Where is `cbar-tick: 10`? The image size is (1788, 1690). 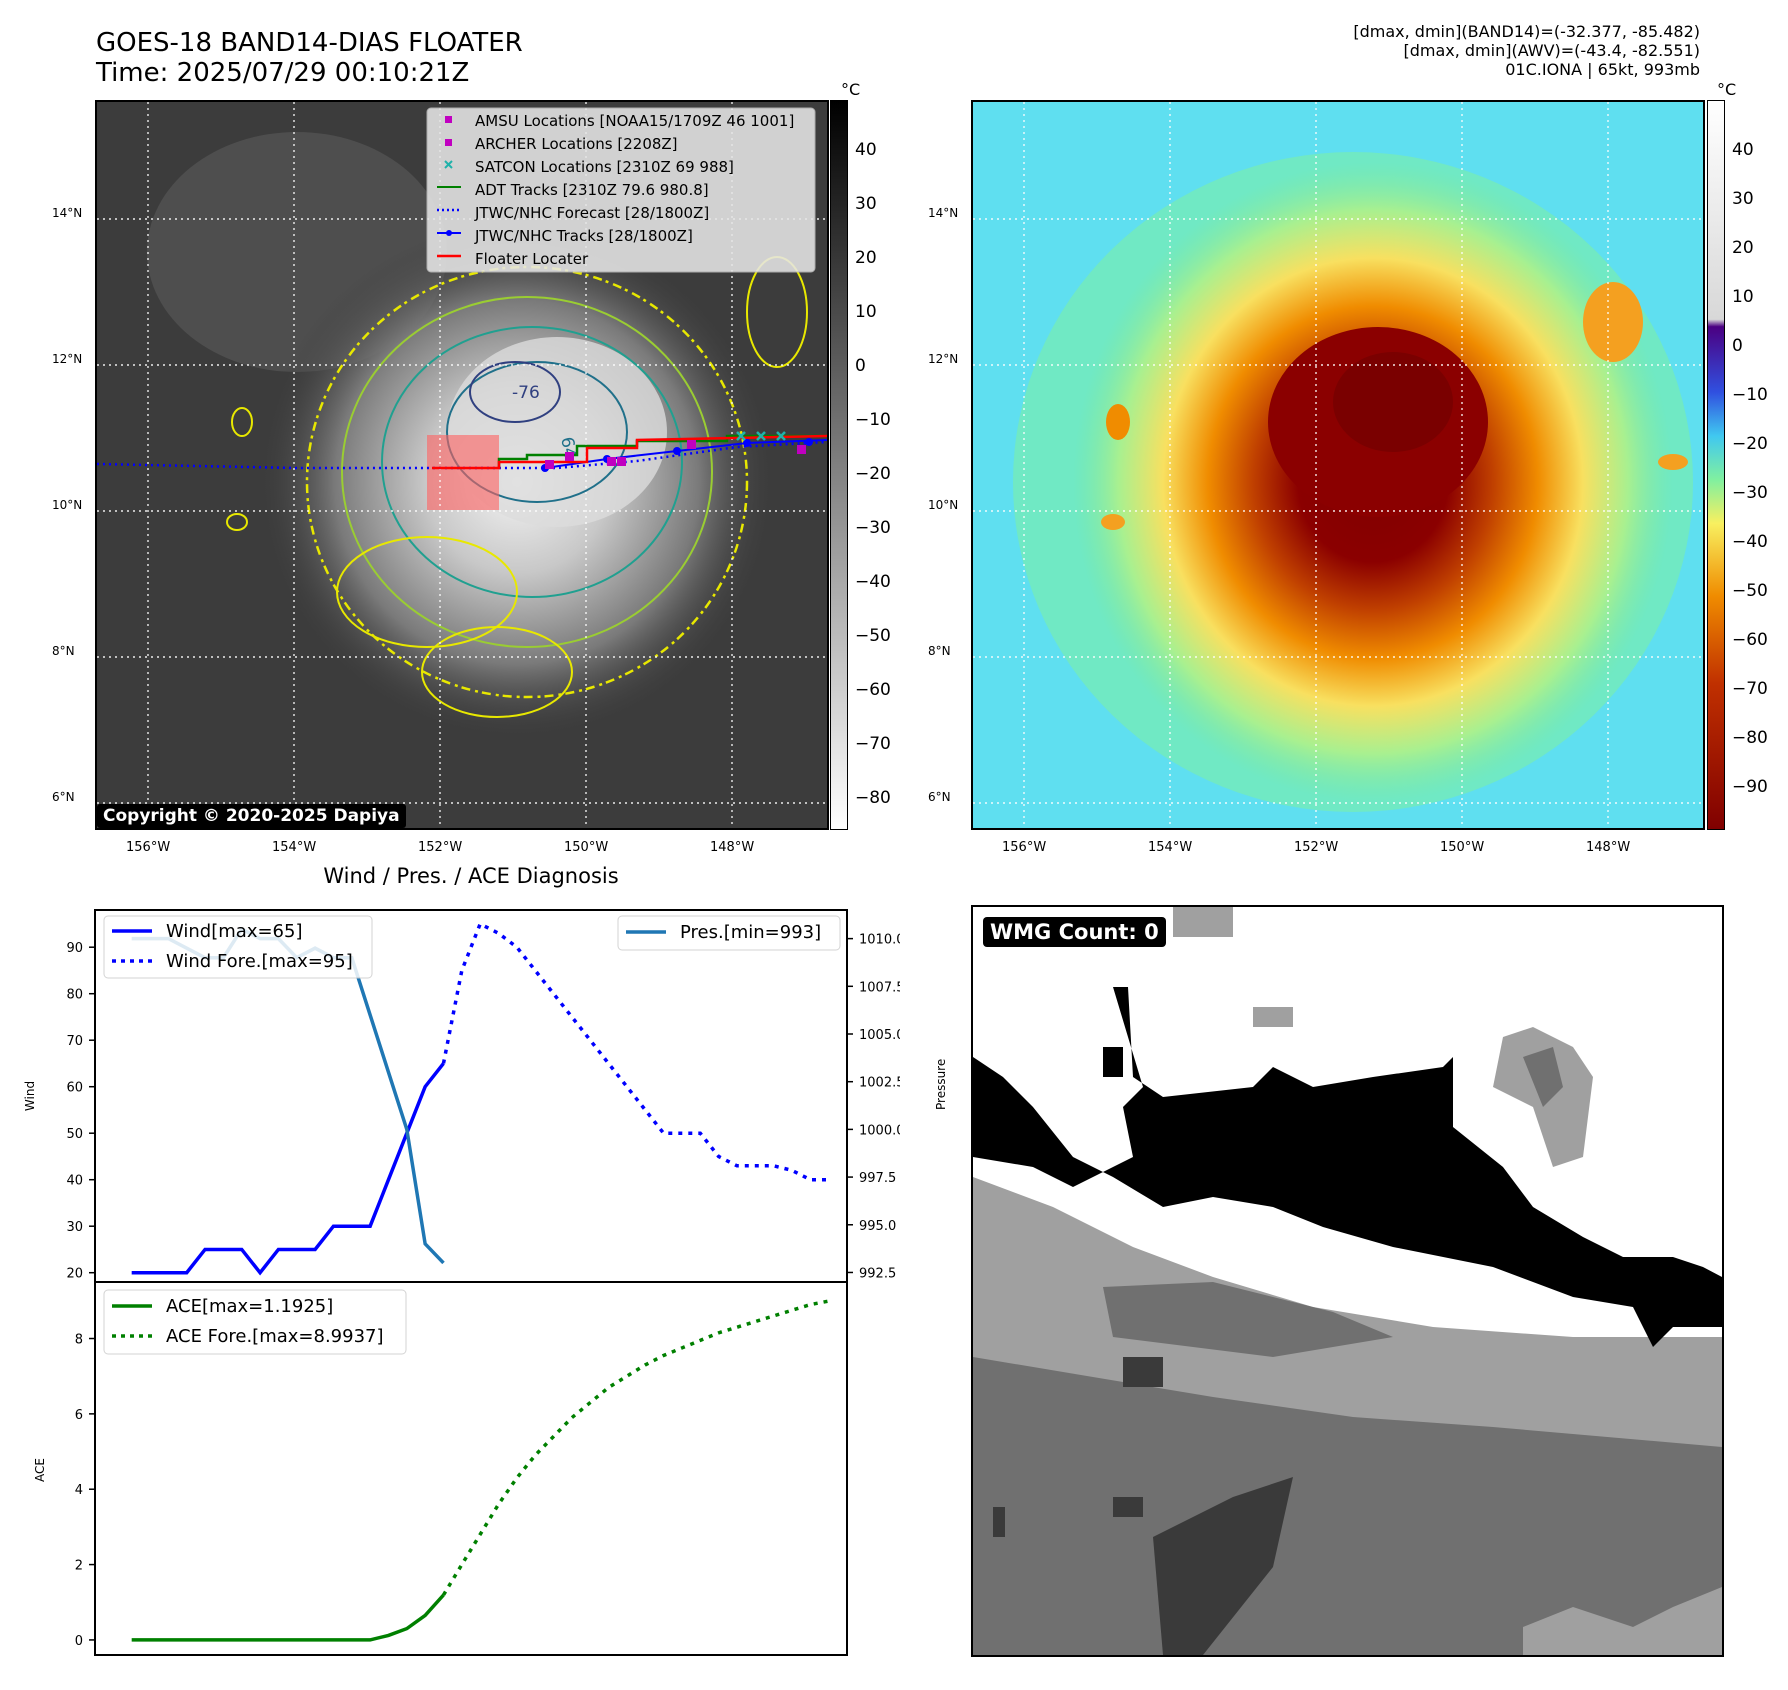
cbar-tick: 10 is located at coordinates (866, 312).